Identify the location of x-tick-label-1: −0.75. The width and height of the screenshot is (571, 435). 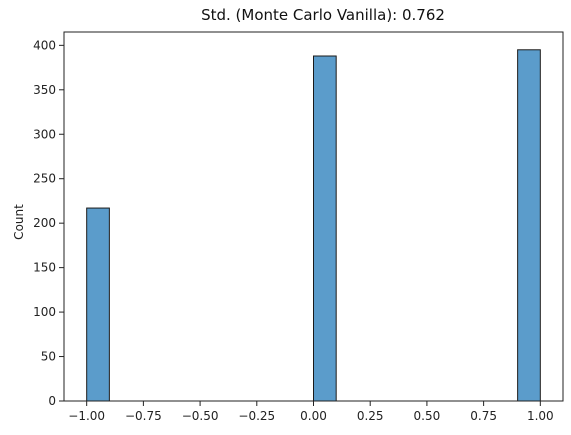
(143, 416).